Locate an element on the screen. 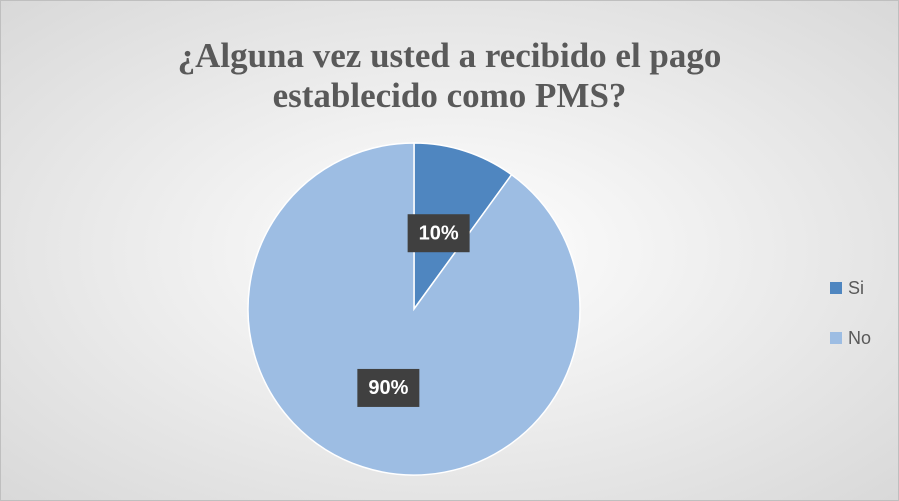 The width and height of the screenshot is (899, 501). data-label: 10% is located at coordinates (439, 234).